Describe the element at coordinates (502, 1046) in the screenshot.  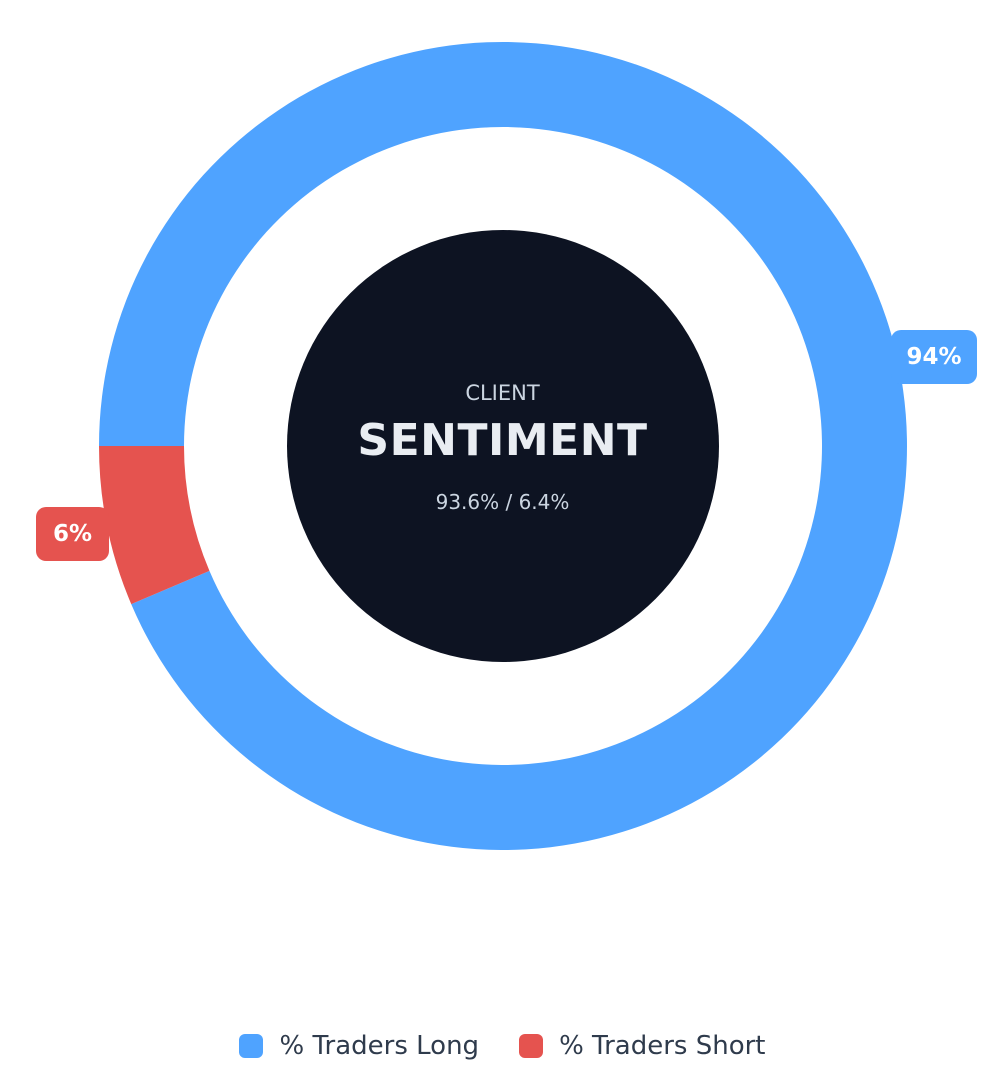
I see `legend: % Traders Long % Traders Short` at that location.